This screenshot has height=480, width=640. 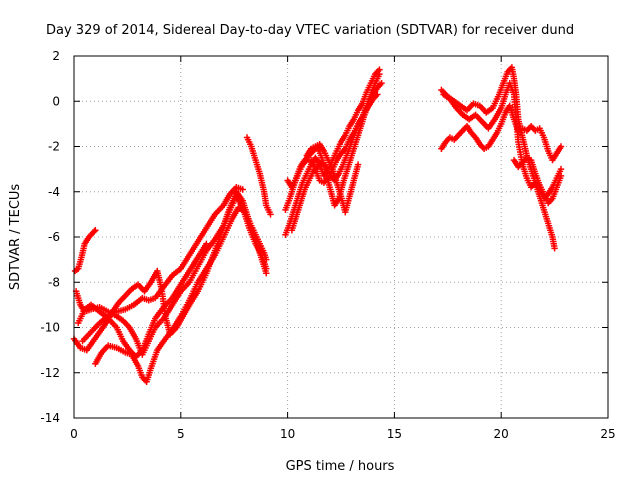 What do you see at coordinates (54, 192) in the screenshot?
I see `y-tick-label: -4` at bounding box center [54, 192].